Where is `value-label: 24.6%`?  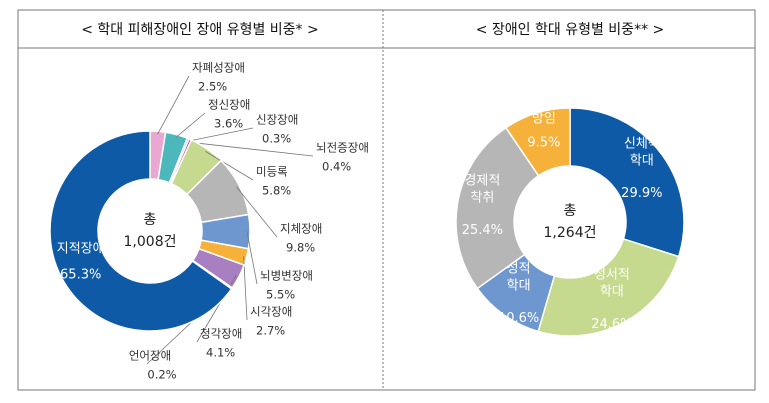 value-label: 24.6% is located at coordinates (611, 324).